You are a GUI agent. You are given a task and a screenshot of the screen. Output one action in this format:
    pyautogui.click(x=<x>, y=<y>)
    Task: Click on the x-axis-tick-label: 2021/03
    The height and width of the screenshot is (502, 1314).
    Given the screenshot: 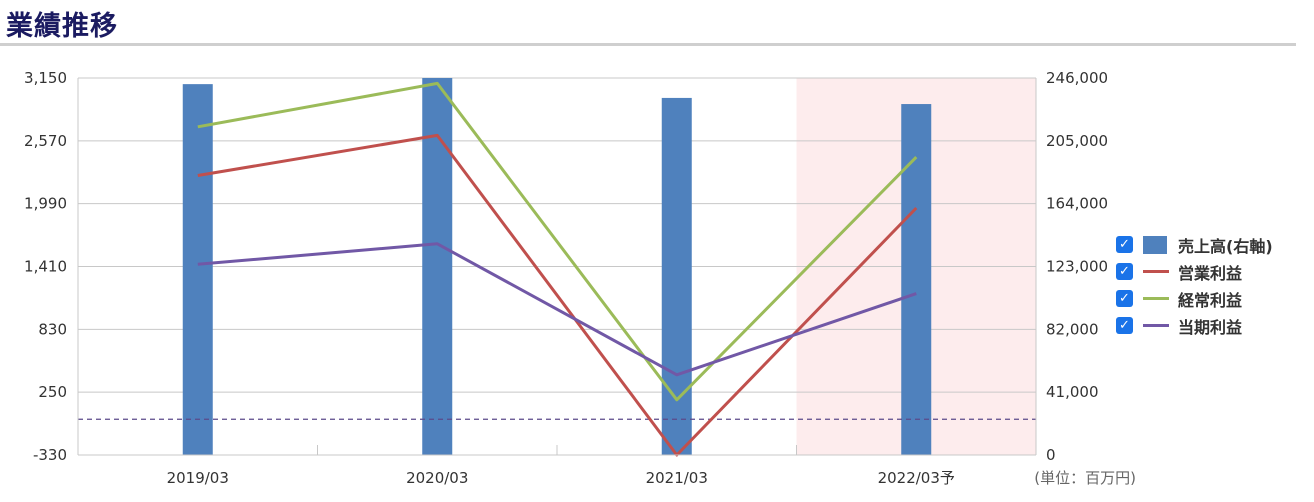 What is the action you would take?
    pyautogui.click(x=677, y=478)
    